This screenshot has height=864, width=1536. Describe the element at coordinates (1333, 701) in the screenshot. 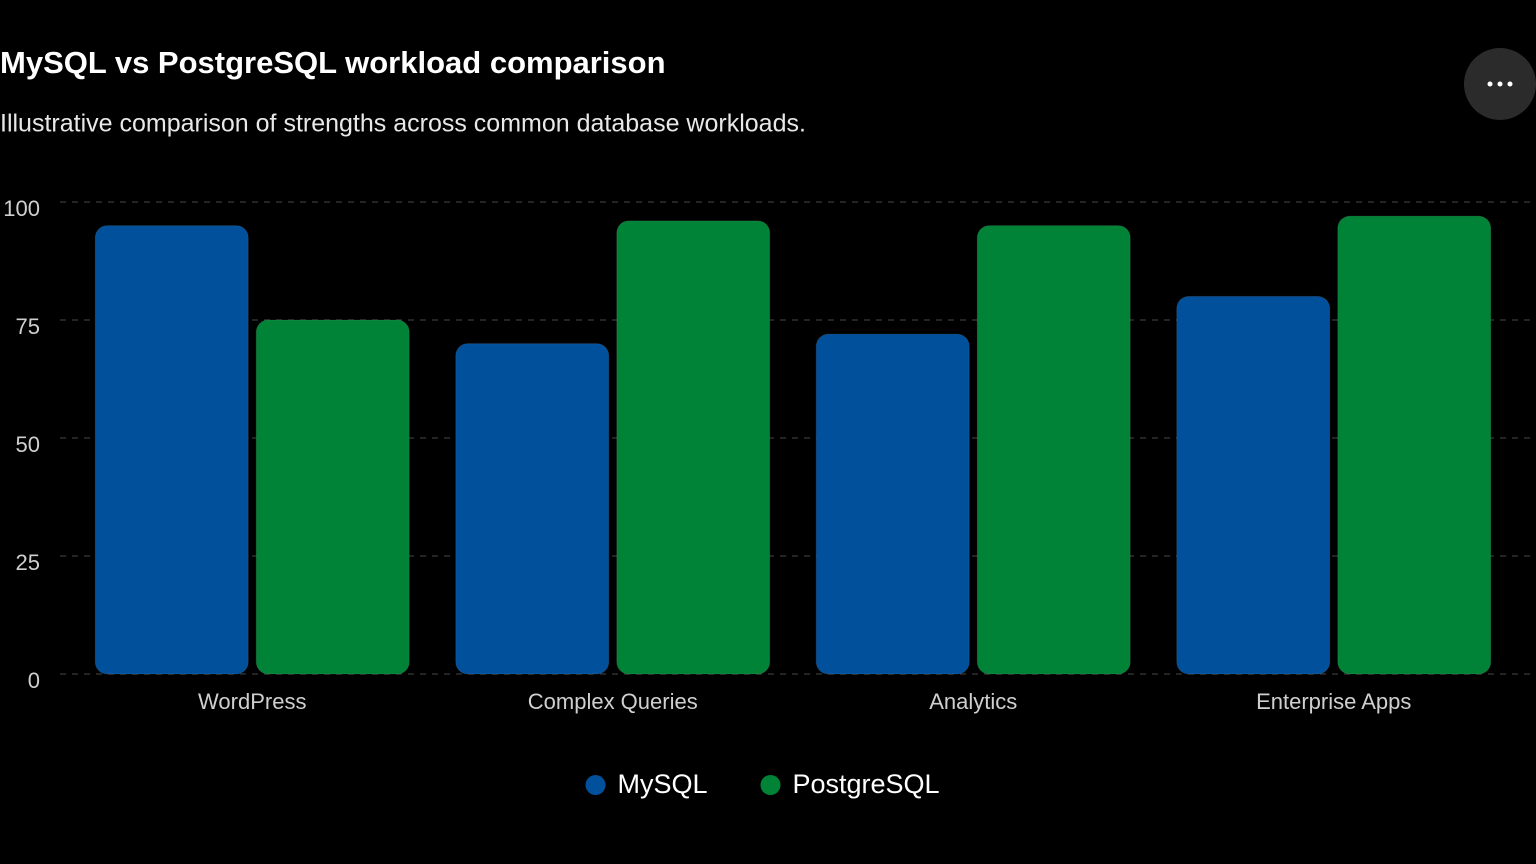

I see `x-tick-label: Enterprise Apps` at that location.